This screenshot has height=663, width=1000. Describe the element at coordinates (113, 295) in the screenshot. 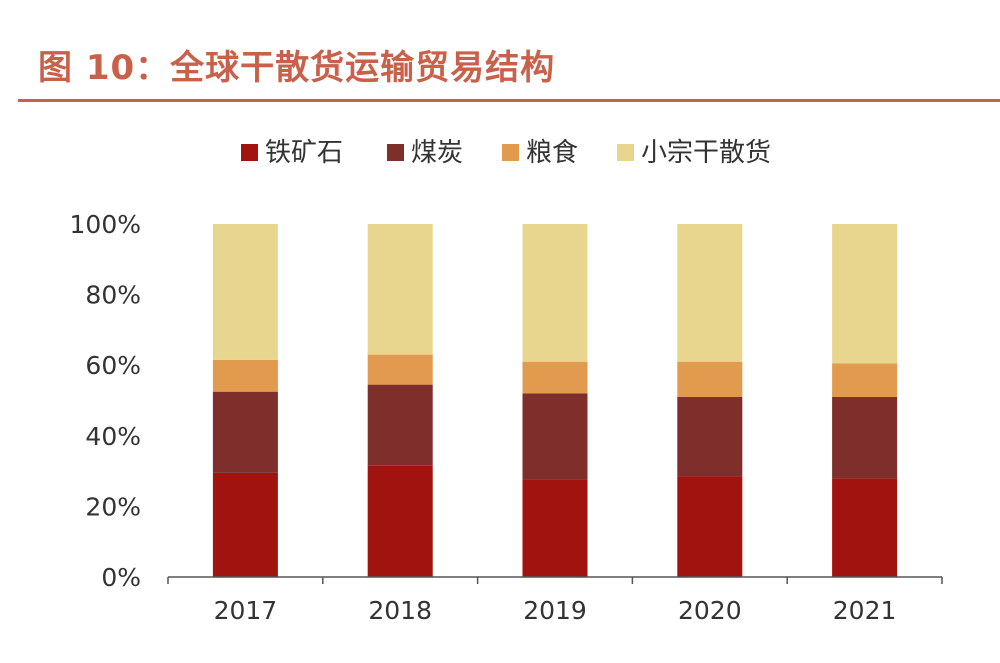

I see `y-tick-label: 80%` at that location.